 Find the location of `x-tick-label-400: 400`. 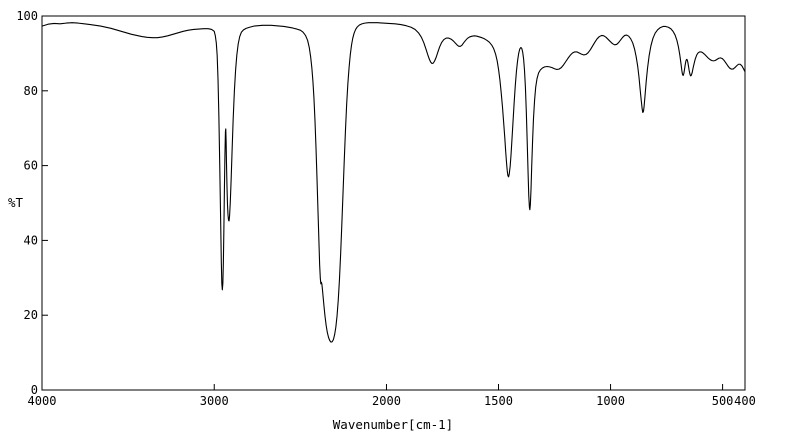

x-tick-label-400: 400 is located at coordinates (745, 401).